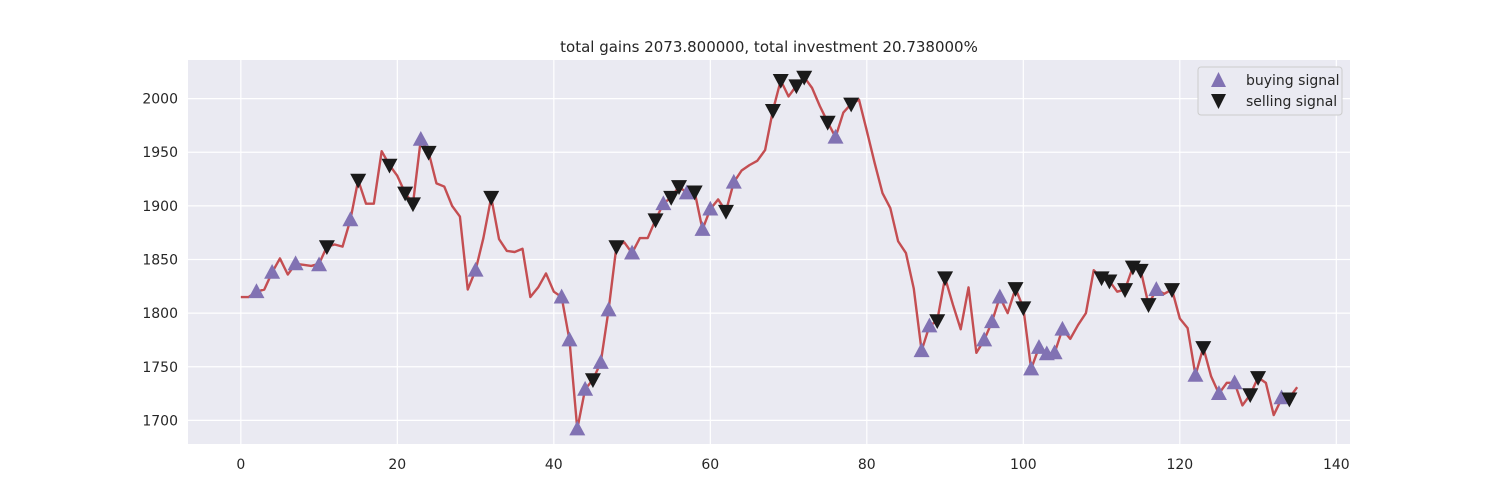 Image resolution: width=1500 pixels, height=504 pixels. Describe the element at coordinates (160, 100) in the screenshot. I see `y-tick-label: 2000` at that location.